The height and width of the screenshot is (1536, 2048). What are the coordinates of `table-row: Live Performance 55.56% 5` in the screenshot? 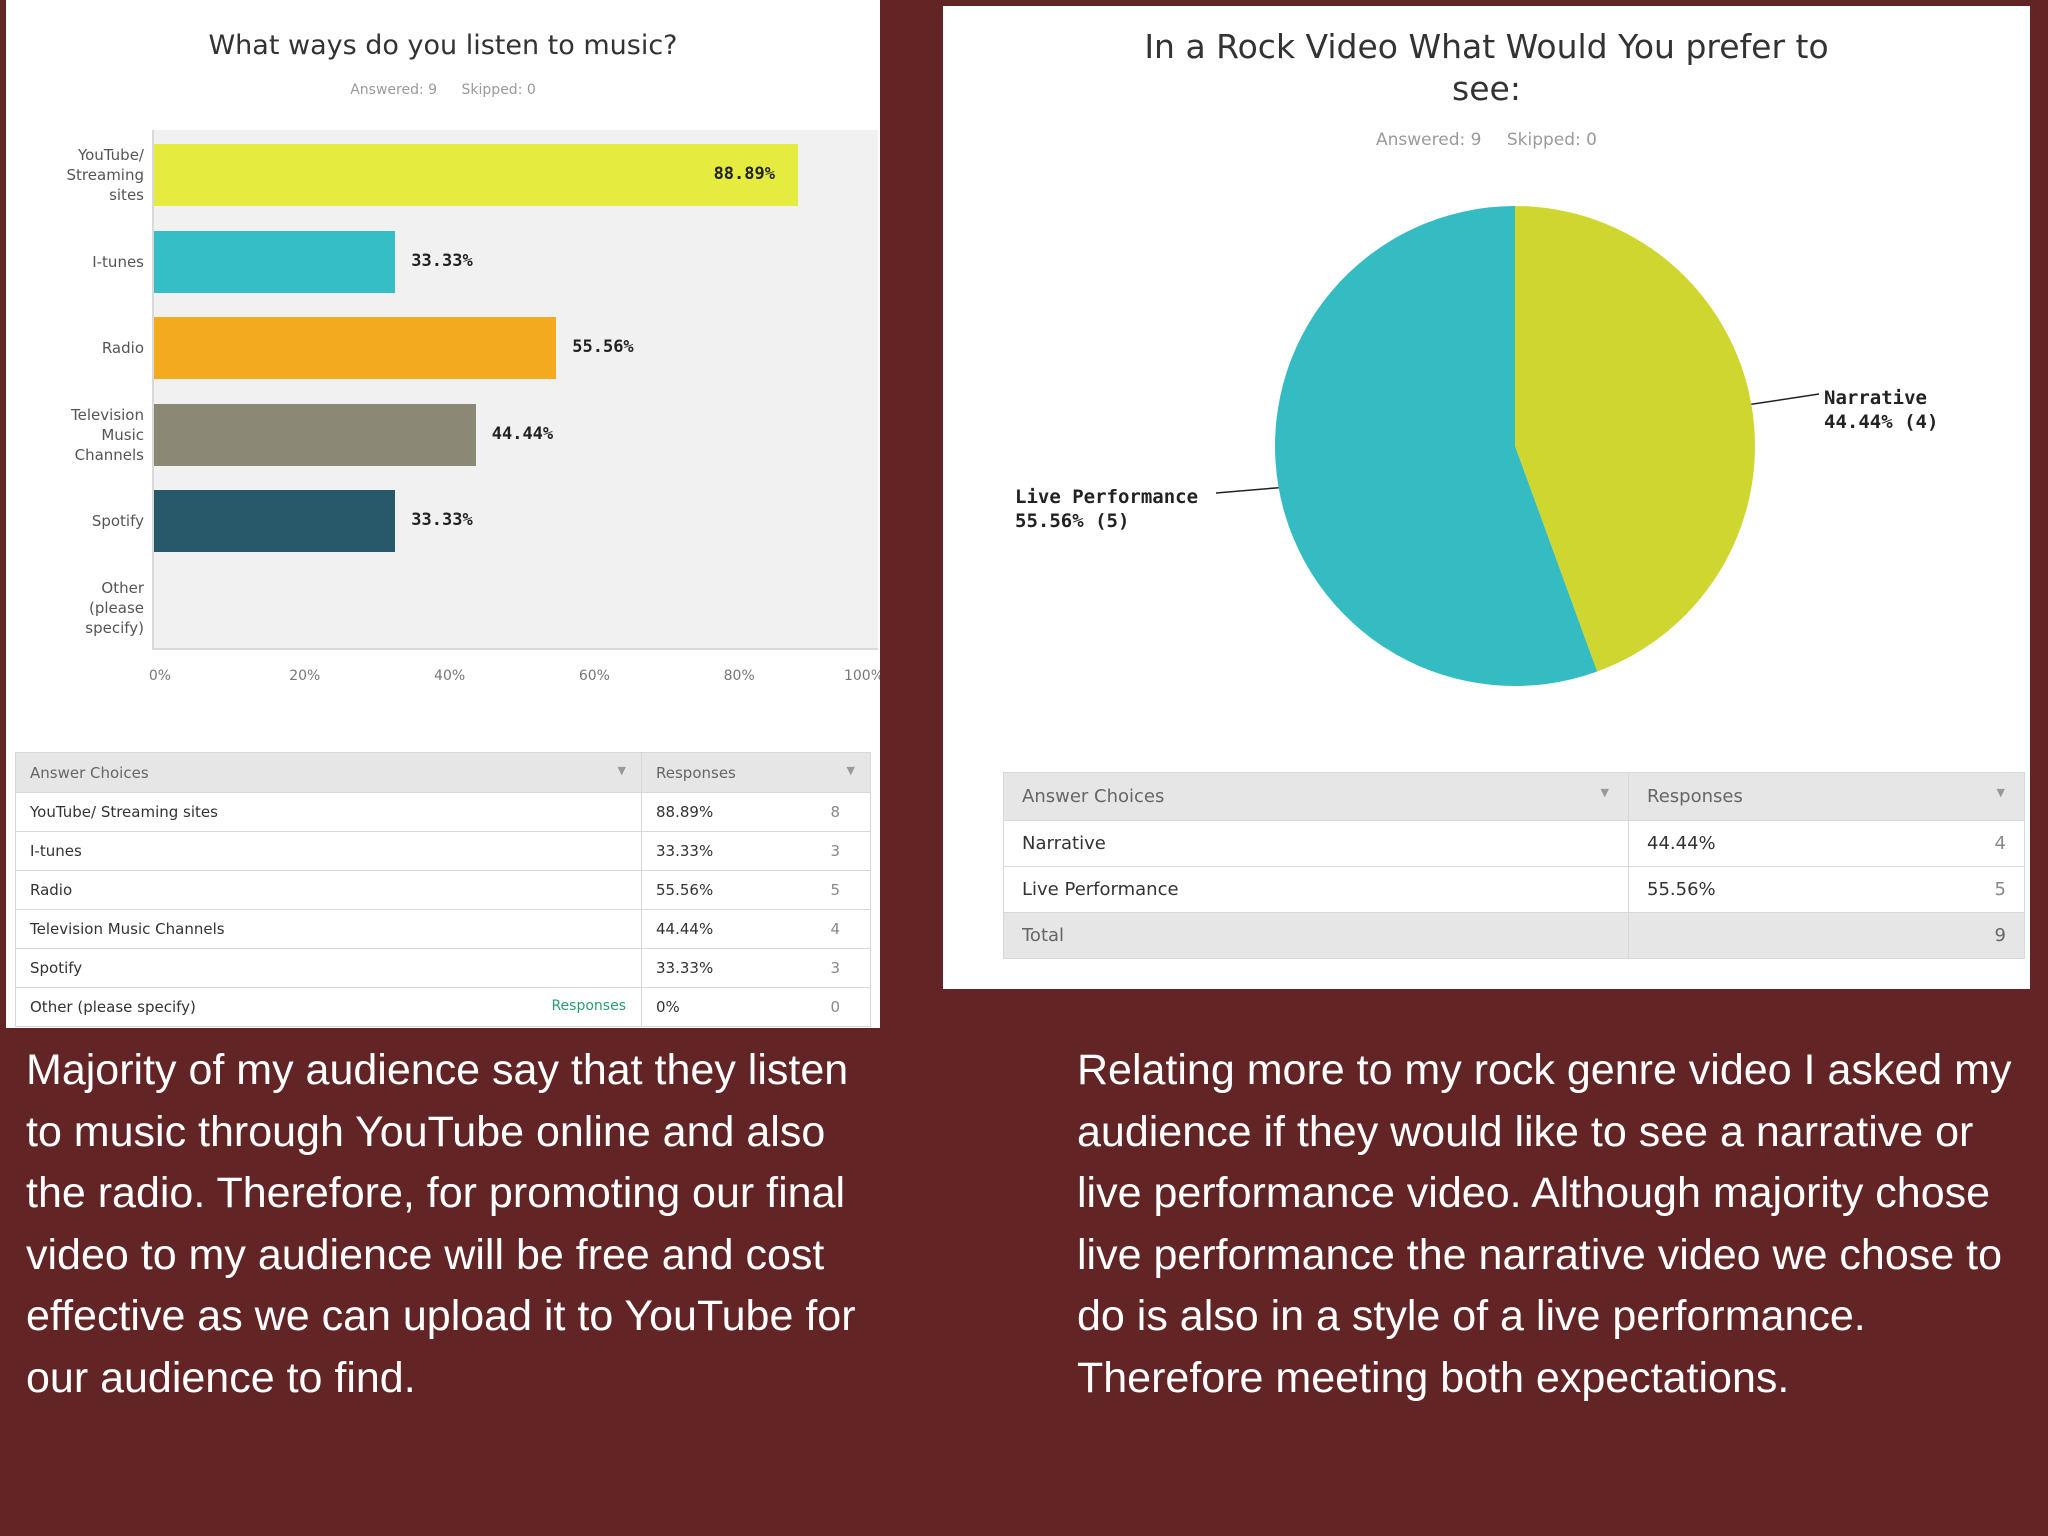 It's located at (1514, 889).